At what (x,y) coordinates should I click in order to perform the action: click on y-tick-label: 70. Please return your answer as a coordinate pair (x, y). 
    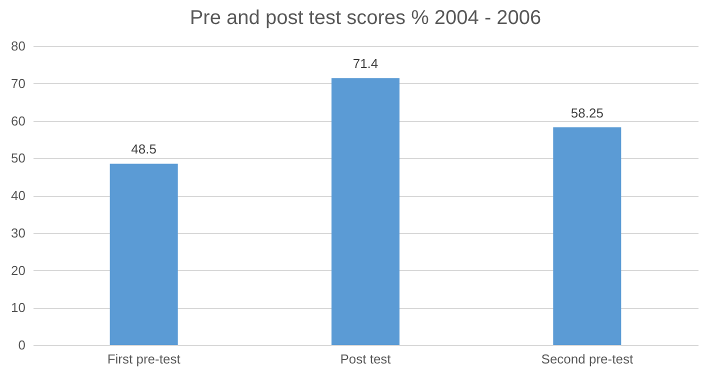
    Looking at the image, I should click on (18, 83).